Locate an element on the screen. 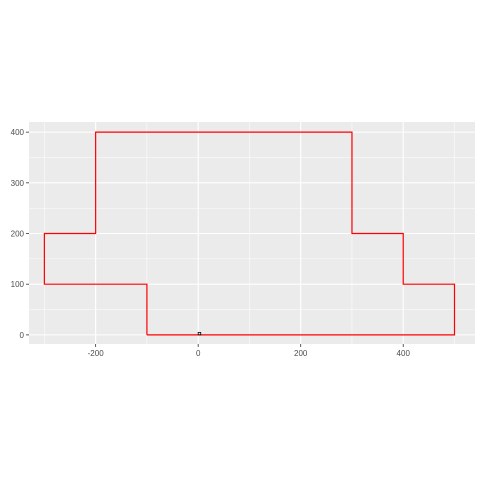 Image resolution: width=480 pixels, height=480 pixels. y-tick-label: 200 is located at coordinates (18, 234).